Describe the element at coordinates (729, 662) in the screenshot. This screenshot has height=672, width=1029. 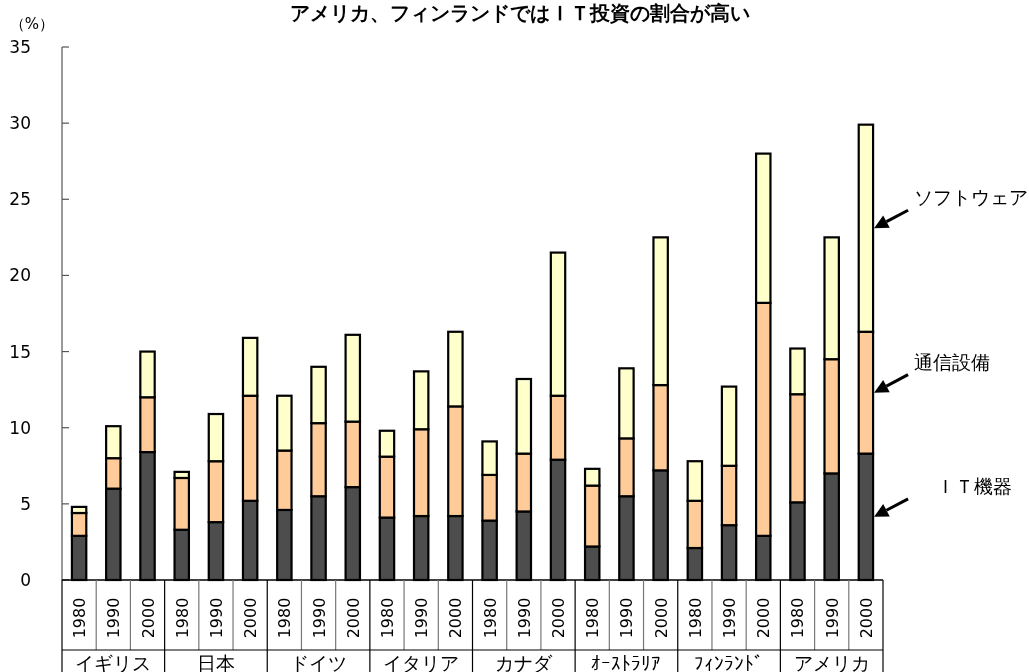
I see `text: ﾌｨﾝﾗﾝﾄﾞ` at that location.